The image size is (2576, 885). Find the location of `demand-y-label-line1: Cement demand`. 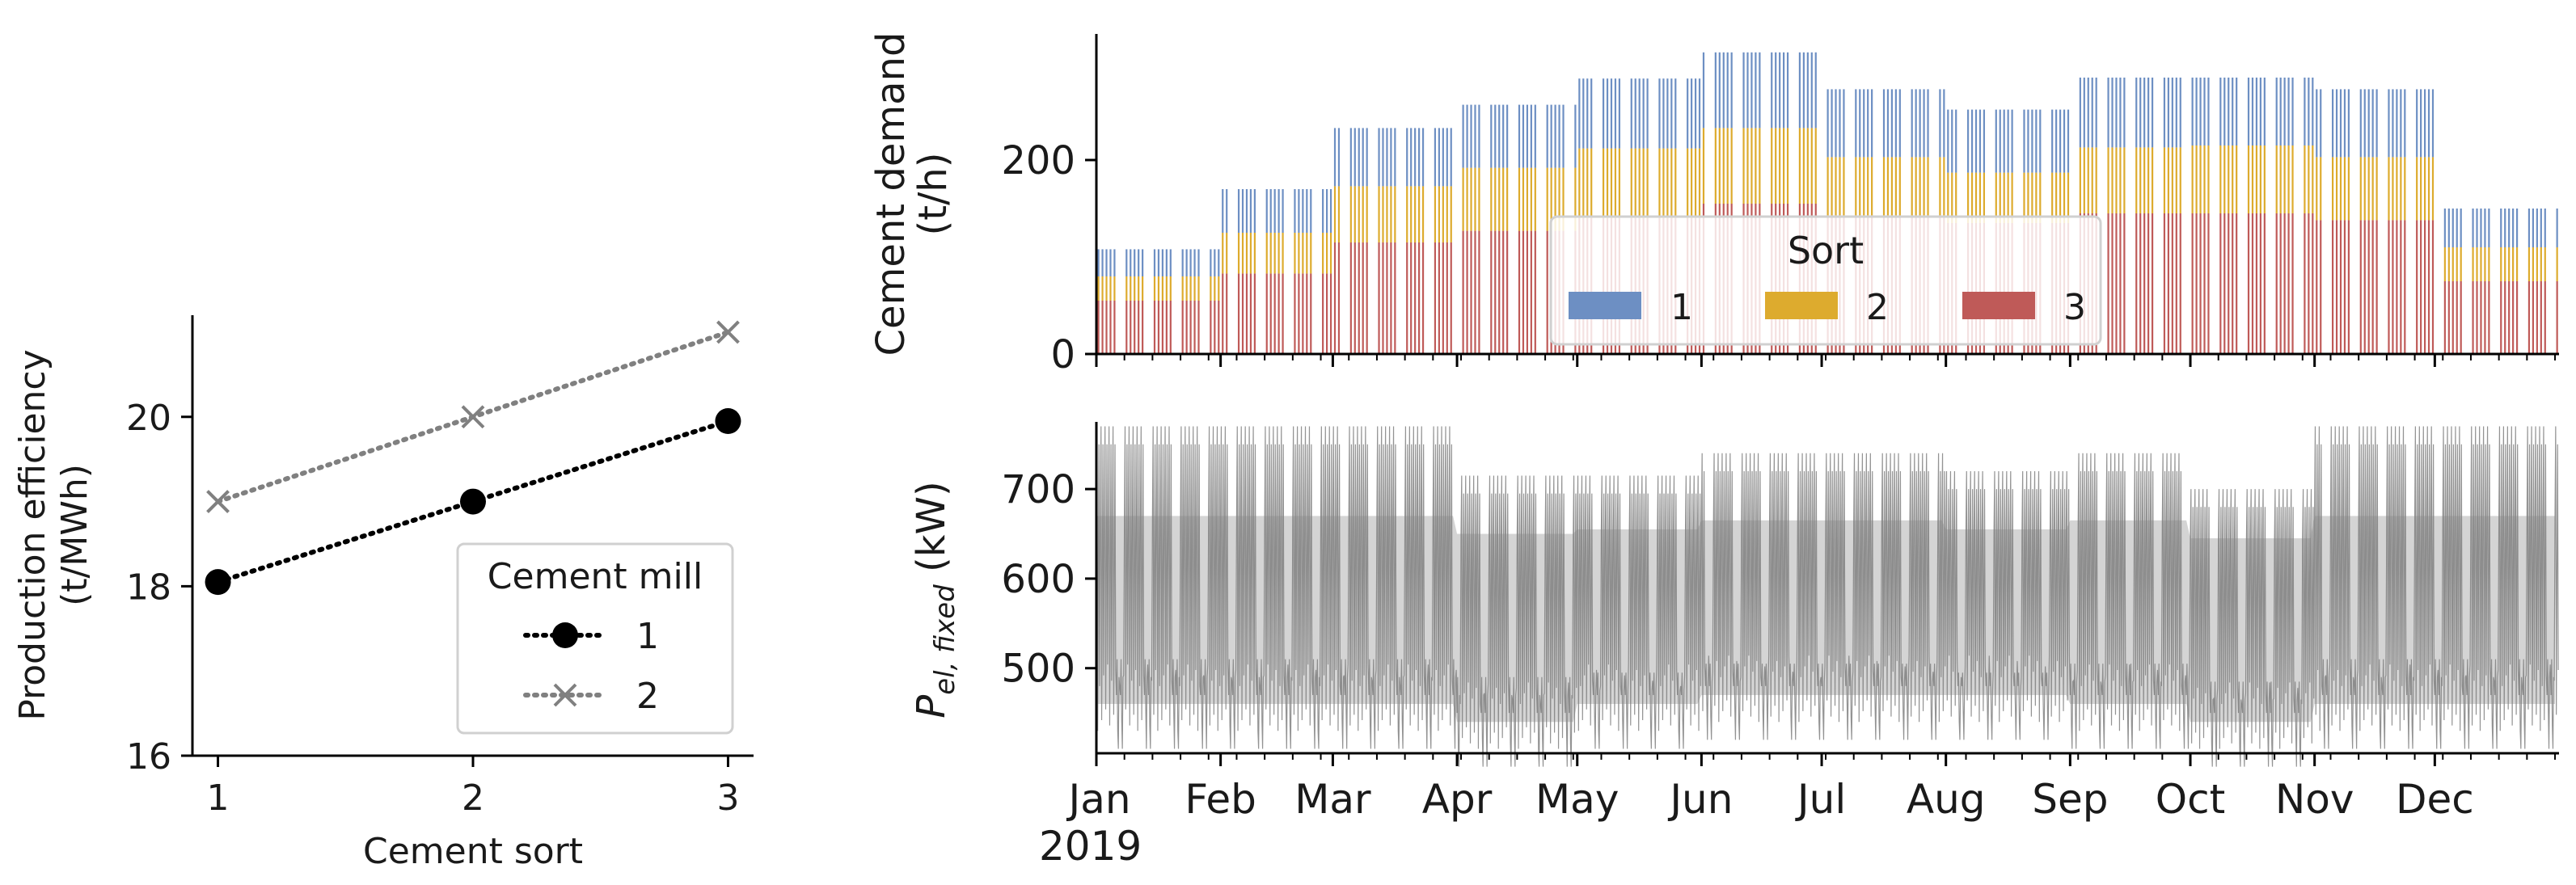

demand-y-label-line1: Cement demand is located at coordinates (891, 194).